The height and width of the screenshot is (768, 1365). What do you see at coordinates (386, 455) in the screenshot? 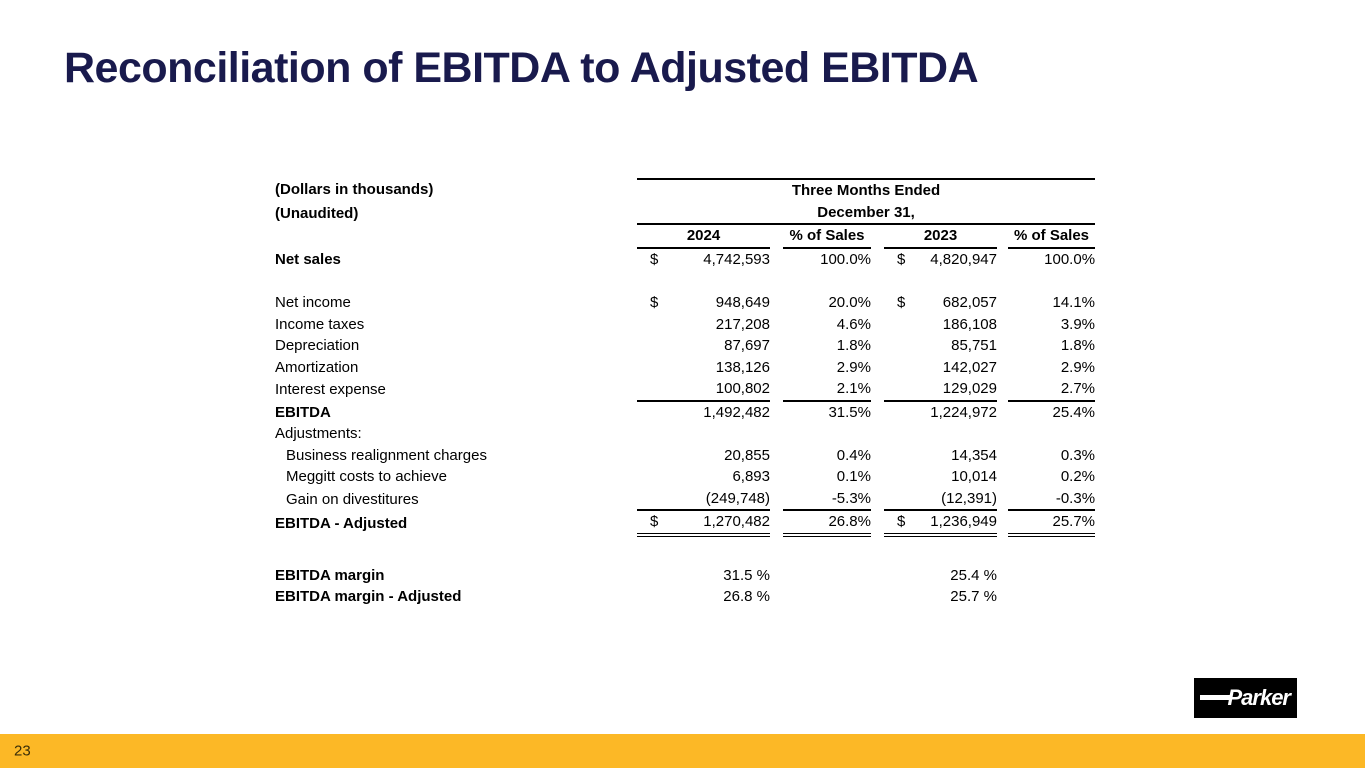
I see `row-label: Business realignment charges` at bounding box center [386, 455].